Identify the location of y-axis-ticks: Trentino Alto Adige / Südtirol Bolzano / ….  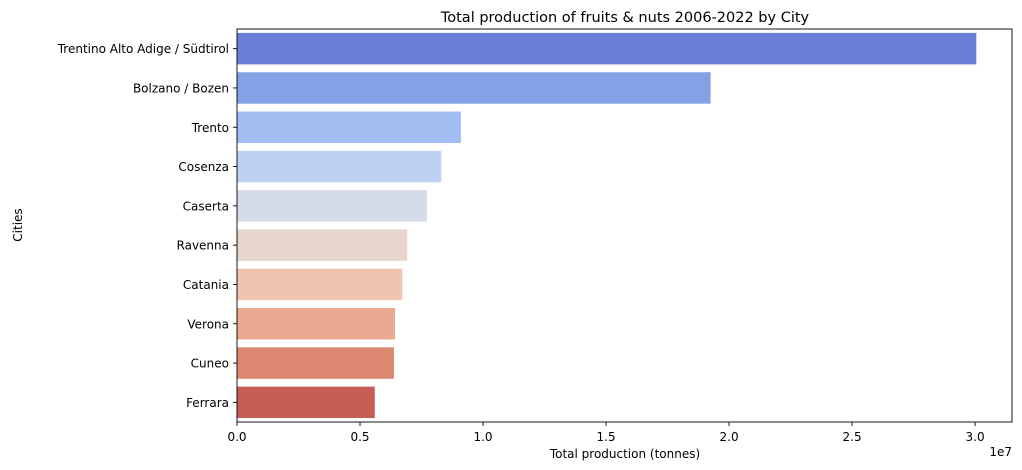
(147, 226).